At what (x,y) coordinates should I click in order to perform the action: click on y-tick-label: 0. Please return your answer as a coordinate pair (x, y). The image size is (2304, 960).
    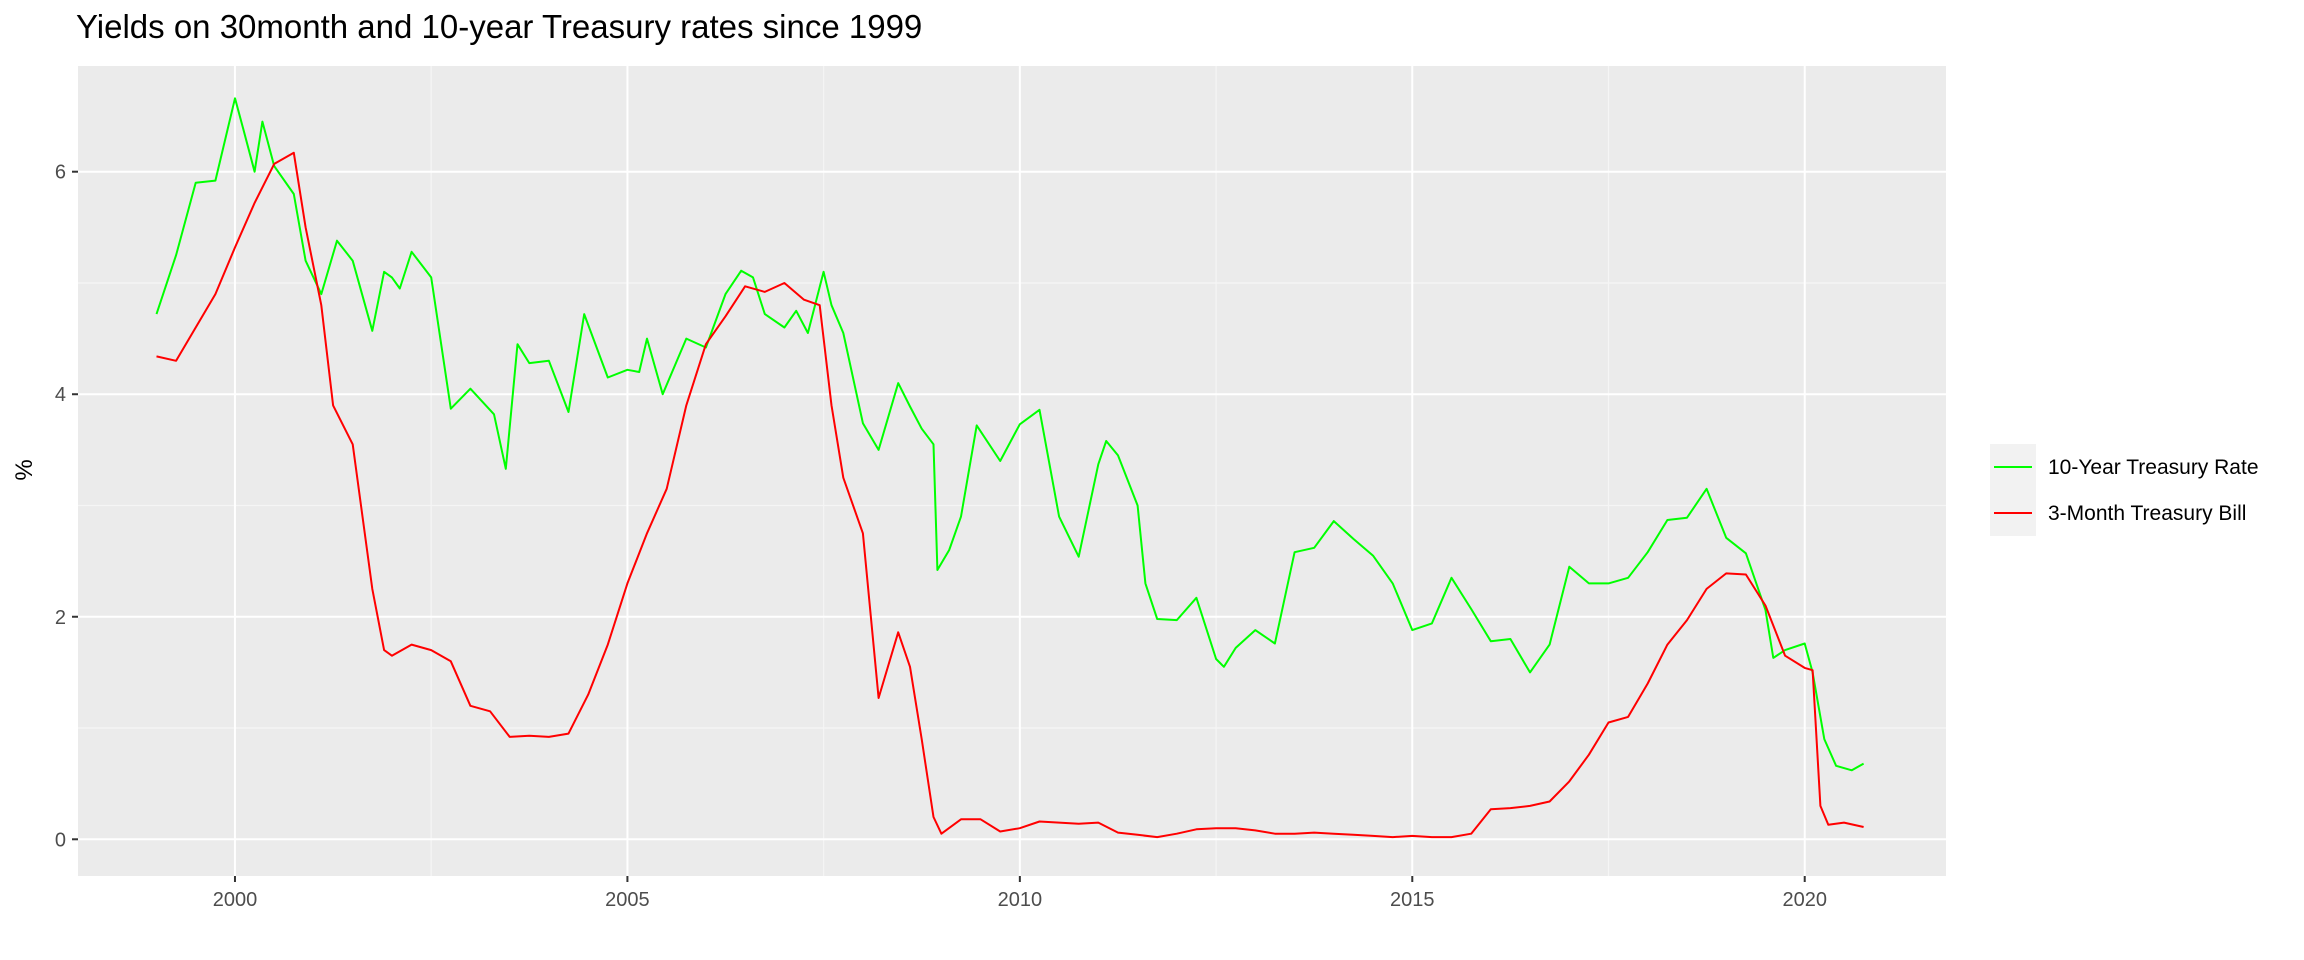
    Looking at the image, I should click on (60, 840).